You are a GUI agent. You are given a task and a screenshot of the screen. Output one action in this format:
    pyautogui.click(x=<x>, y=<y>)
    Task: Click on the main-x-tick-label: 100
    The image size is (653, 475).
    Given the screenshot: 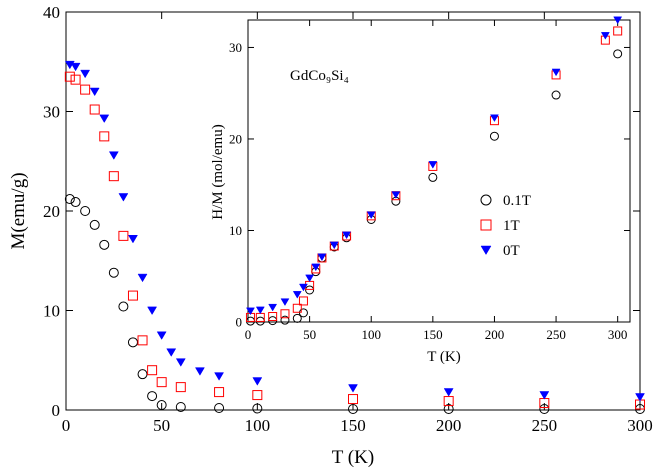 What is the action you would take?
    pyautogui.click(x=258, y=425)
    